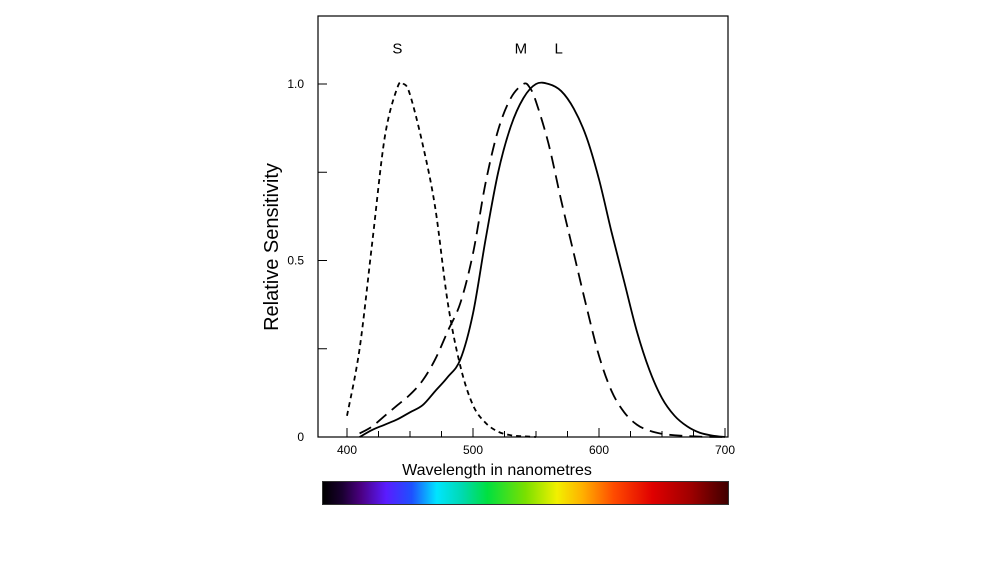  What do you see at coordinates (307, 260) in the screenshot?
I see `y-axis-ticks: 0 0.5 1.0` at bounding box center [307, 260].